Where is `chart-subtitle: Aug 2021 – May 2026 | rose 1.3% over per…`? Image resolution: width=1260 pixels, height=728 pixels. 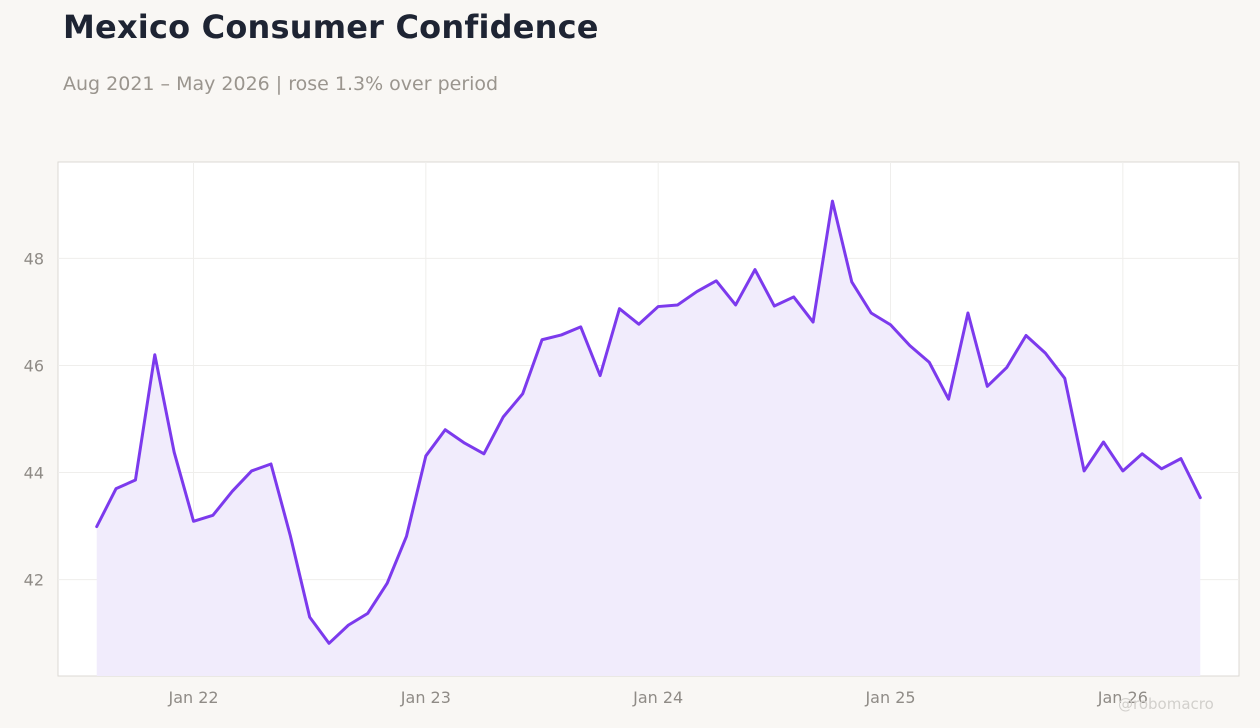
chart-subtitle: Aug 2021 – May 2026 | rose 1.3% over per… is located at coordinates (281, 84).